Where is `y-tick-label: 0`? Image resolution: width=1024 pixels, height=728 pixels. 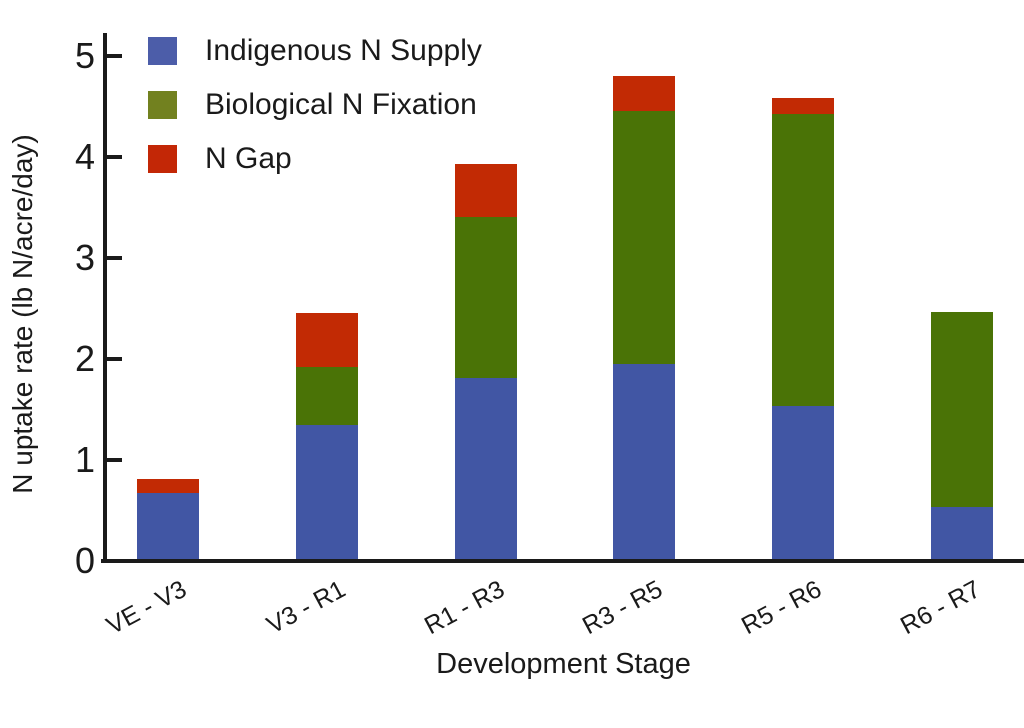
y-tick-label: 0 is located at coordinates (84, 560).